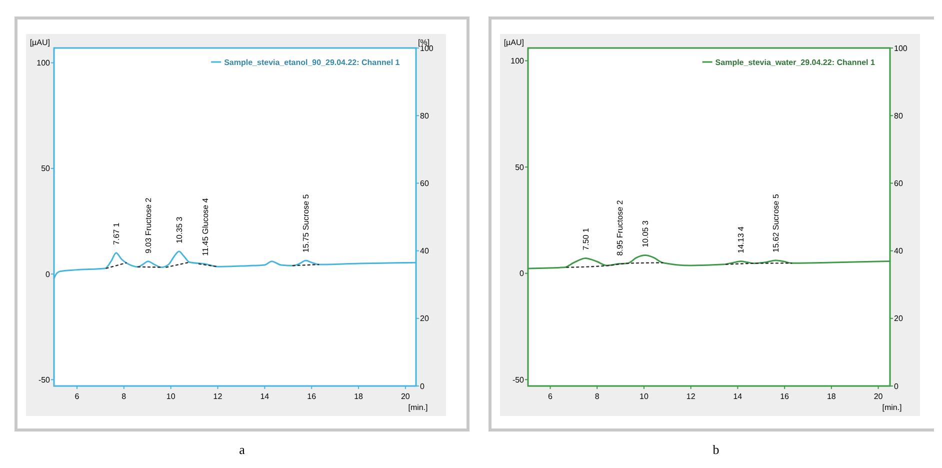  Describe the element at coordinates (242, 449) in the screenshot. I see `text: a` at that location.